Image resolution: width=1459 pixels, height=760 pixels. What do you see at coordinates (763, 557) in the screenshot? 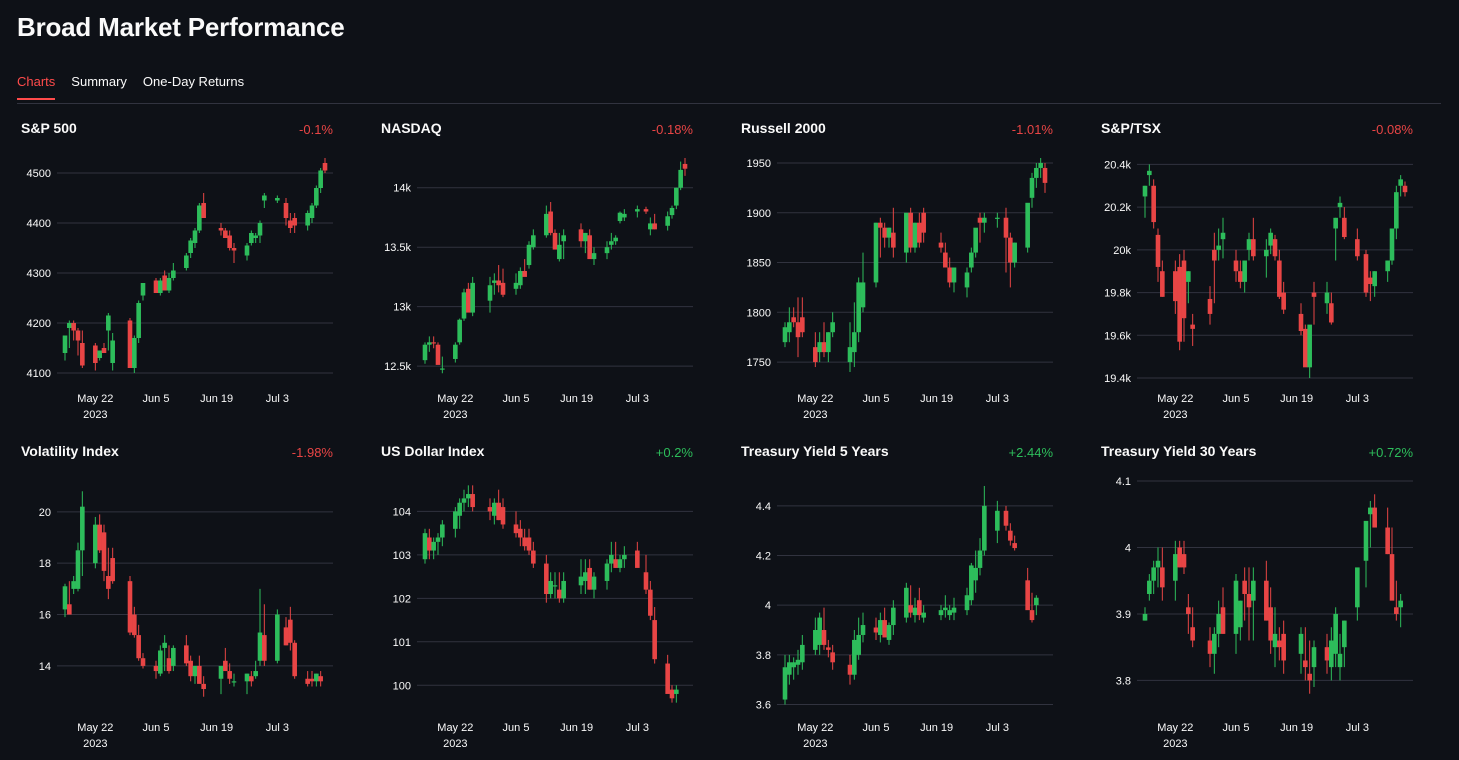
I see `y-tick-label: 4.2` at bounding box center [763, 557].